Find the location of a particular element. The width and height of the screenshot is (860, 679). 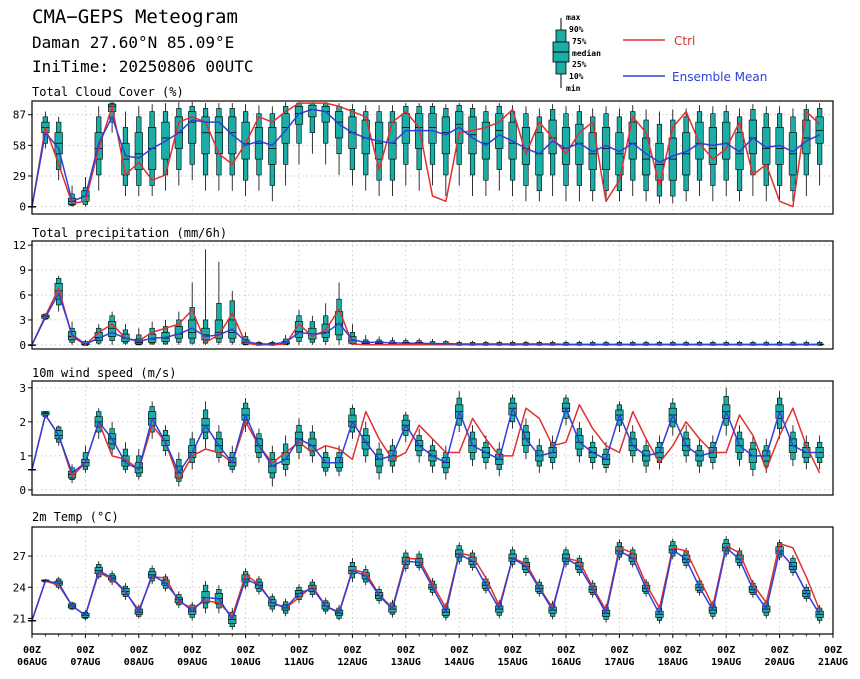

key-label-10: 10% is located at coordinates (576, 76).